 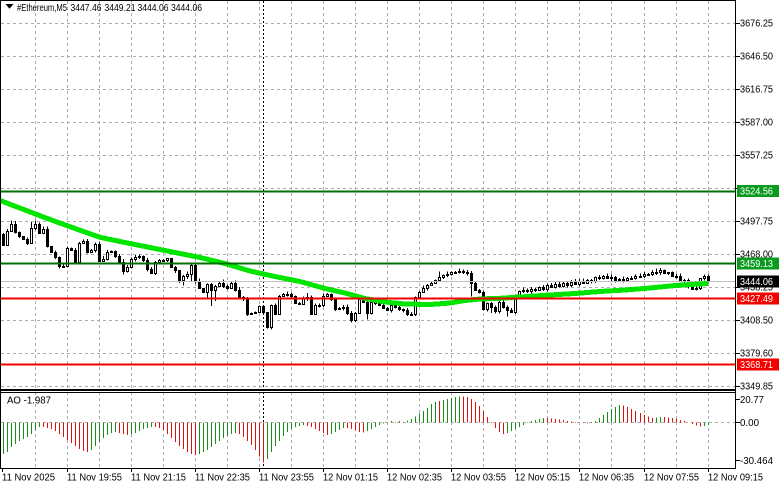 What do you see at coordinates (350, 478) in the screenshot?
I see `svg-text: 12 Nov 01:15` at bounding box center [350, 478].